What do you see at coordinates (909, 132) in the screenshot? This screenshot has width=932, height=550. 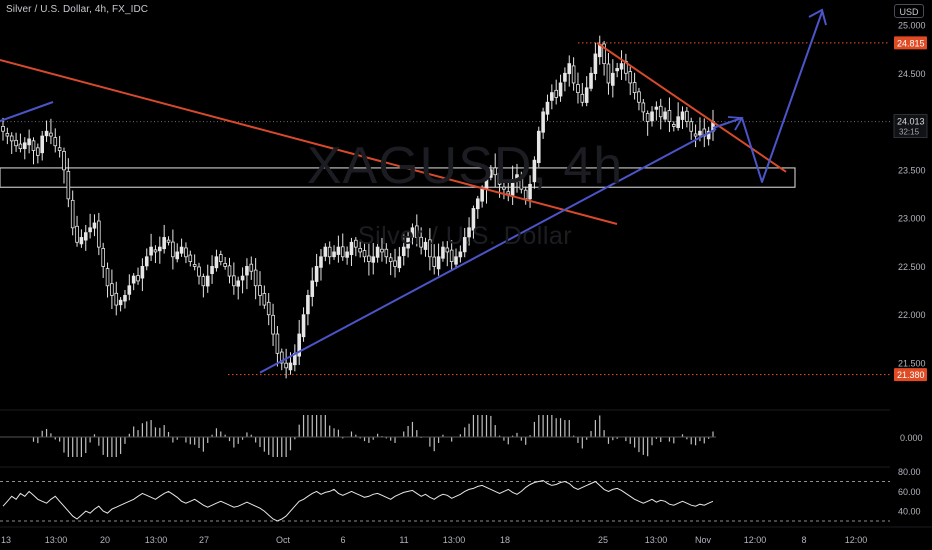 I see `countdown-label: 32:15` at bounding box center [909, 132].